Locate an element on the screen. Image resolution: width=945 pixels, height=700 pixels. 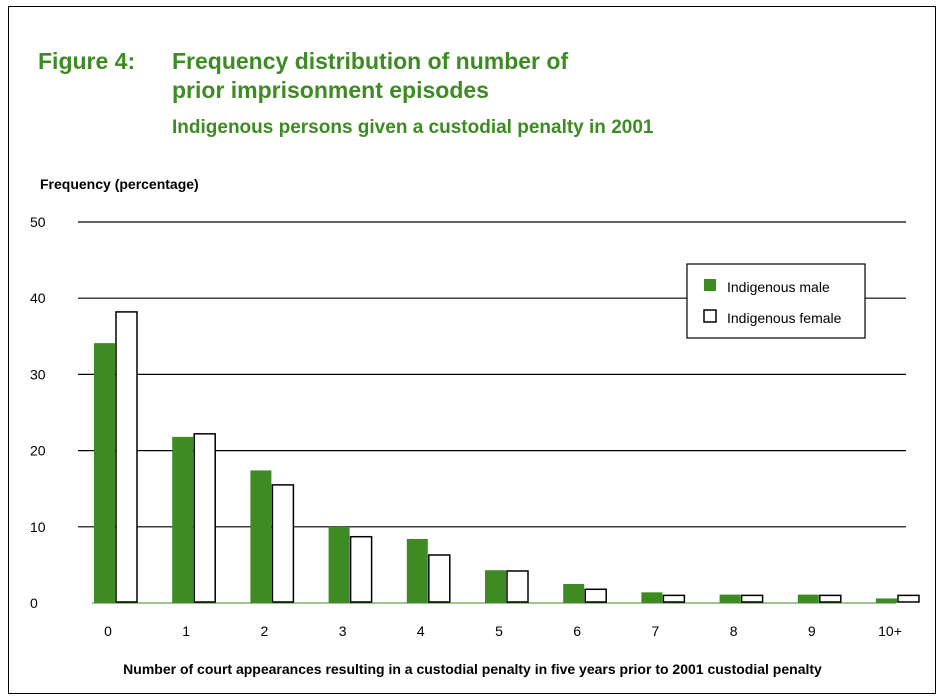
y-tick-label-0: 0 is located at coordinates (34, 603).